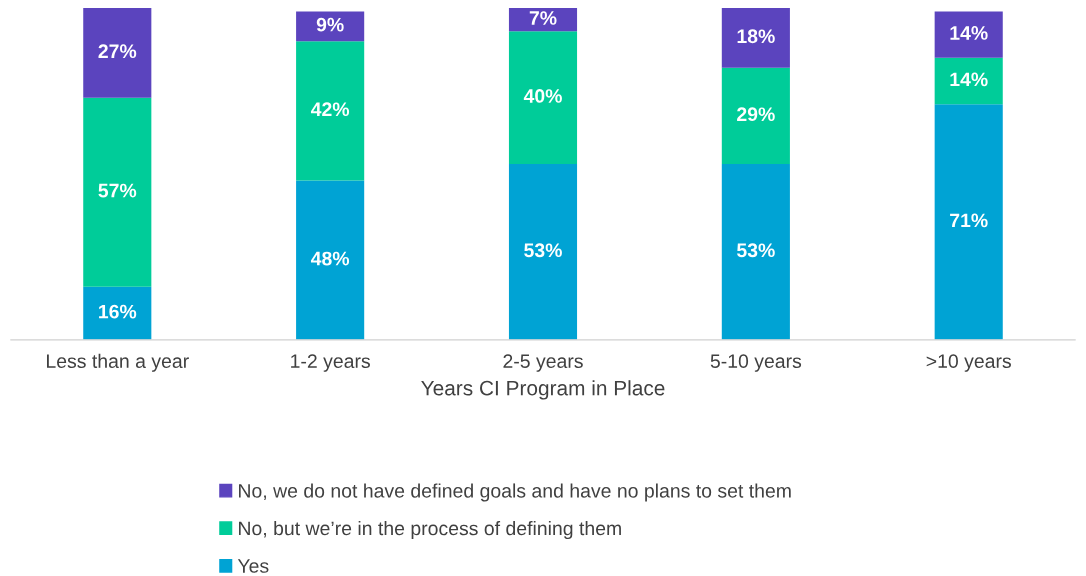  What do you see at coordinates (253, 566) in the screenshot?
I see `legend-label: Yes` at bounding box center [253, 566].